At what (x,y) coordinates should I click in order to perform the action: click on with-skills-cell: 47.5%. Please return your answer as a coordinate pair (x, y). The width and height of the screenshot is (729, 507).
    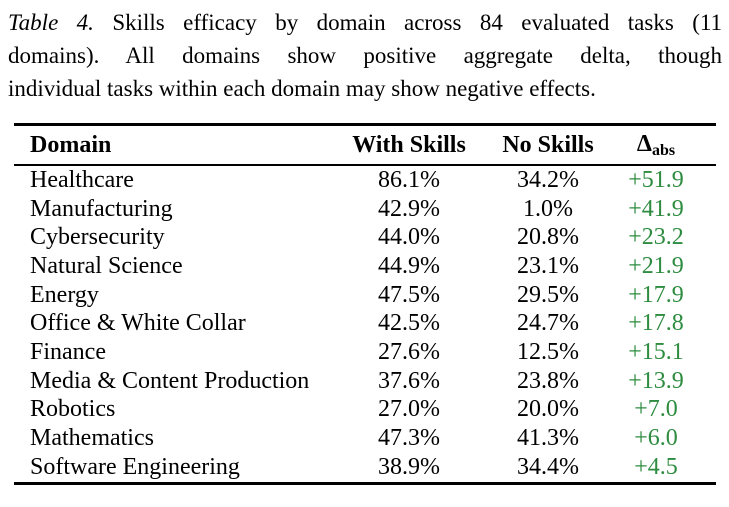
    Looking at the image, I should click on (409, 294).